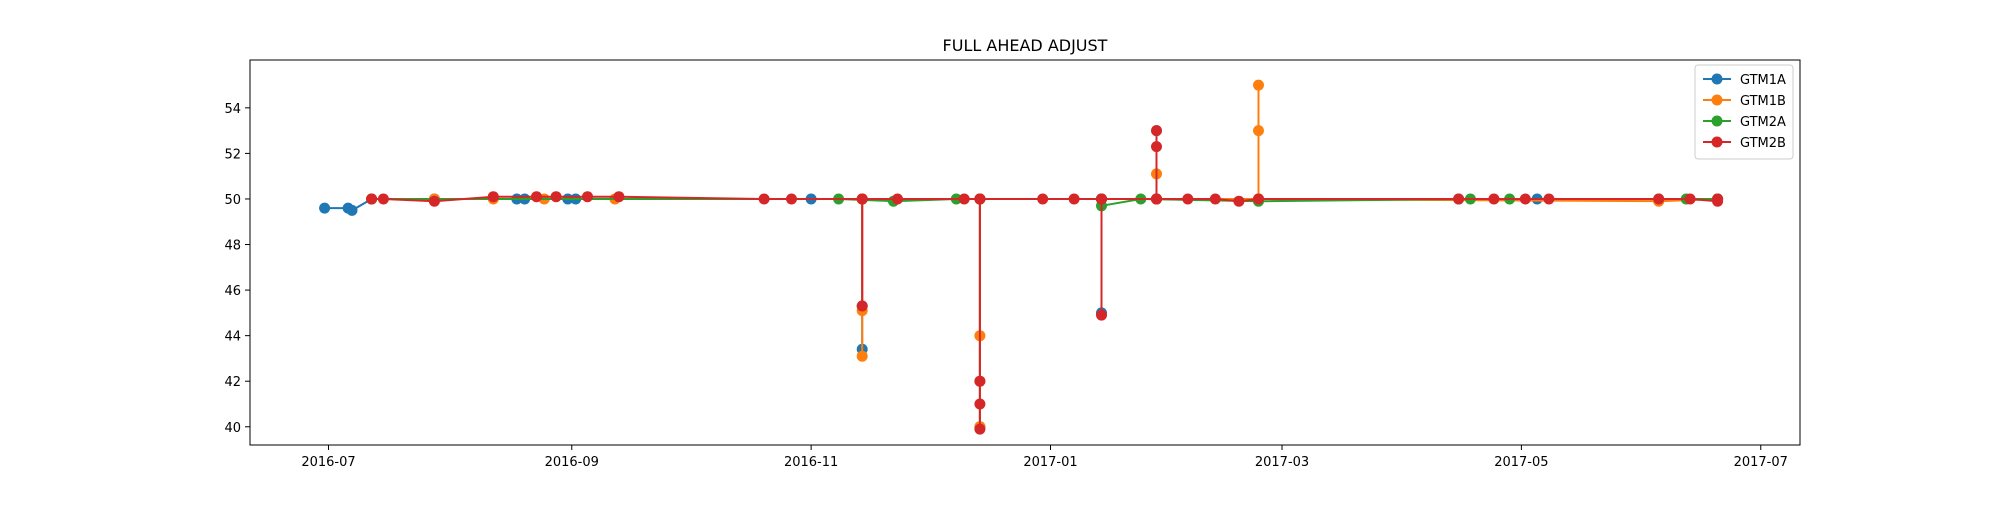  Describe the element at coordinates (1761, 462) in the screenshot. I see `x-tick-label: 2017-07` at that location.